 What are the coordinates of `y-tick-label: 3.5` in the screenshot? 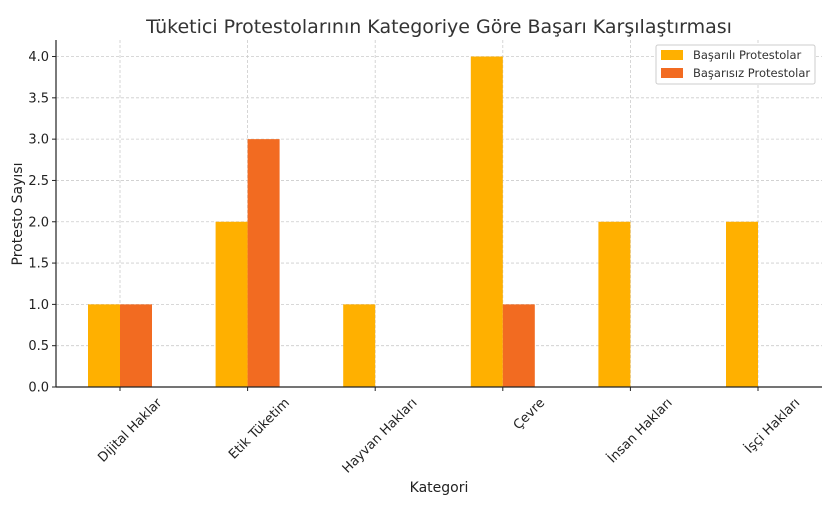 It's located at (38, 98).